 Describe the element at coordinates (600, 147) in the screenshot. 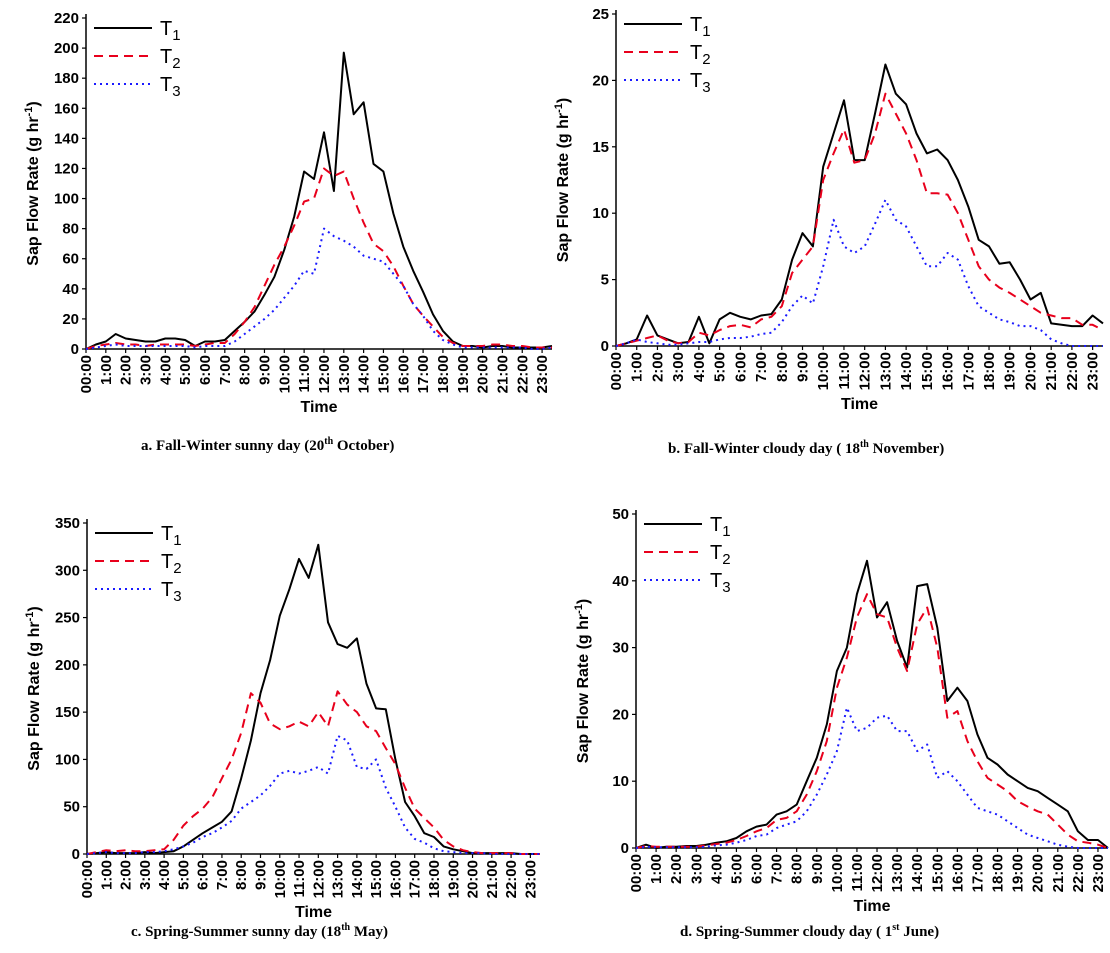

I see `y-tick-label: 15` at that location.